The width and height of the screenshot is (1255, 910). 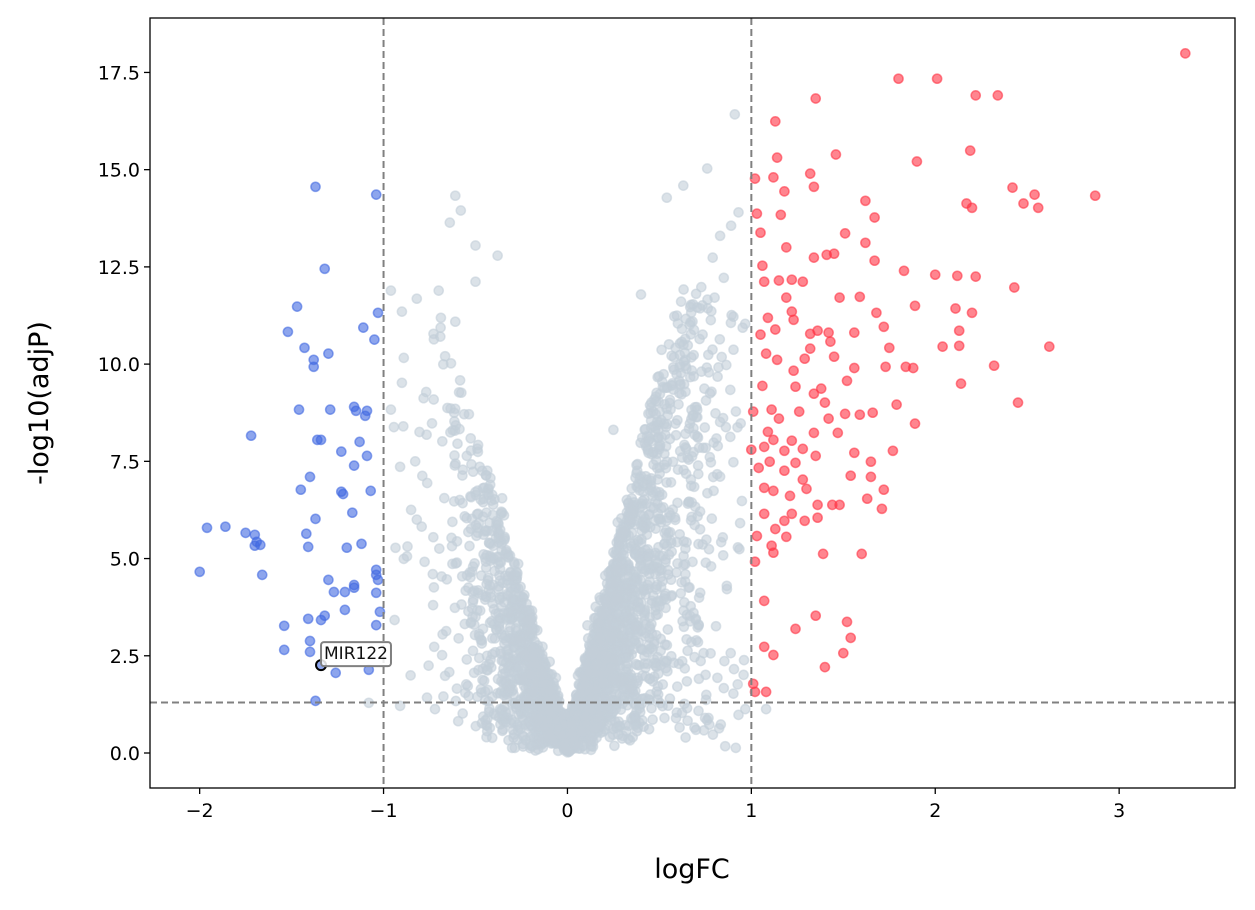 What do you see at coordinates (384, 811) in the screenshot?
I see `x-tick-label: −1` at bounding box center [384, 811].